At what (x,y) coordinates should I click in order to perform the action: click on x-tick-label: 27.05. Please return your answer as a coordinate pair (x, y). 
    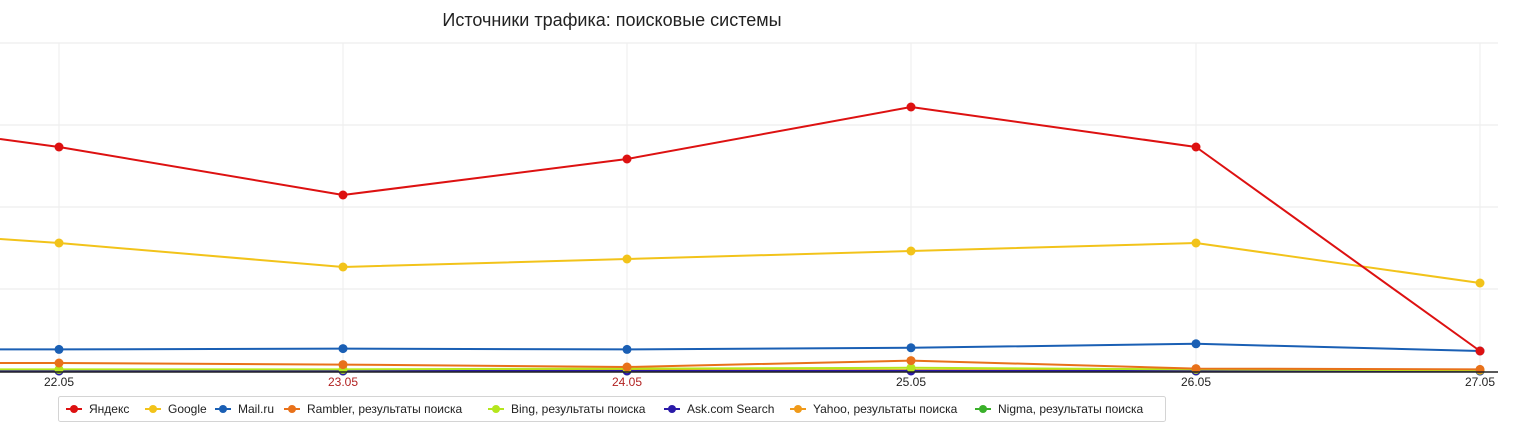
    Looking at the image, I should click on (1480, 382).